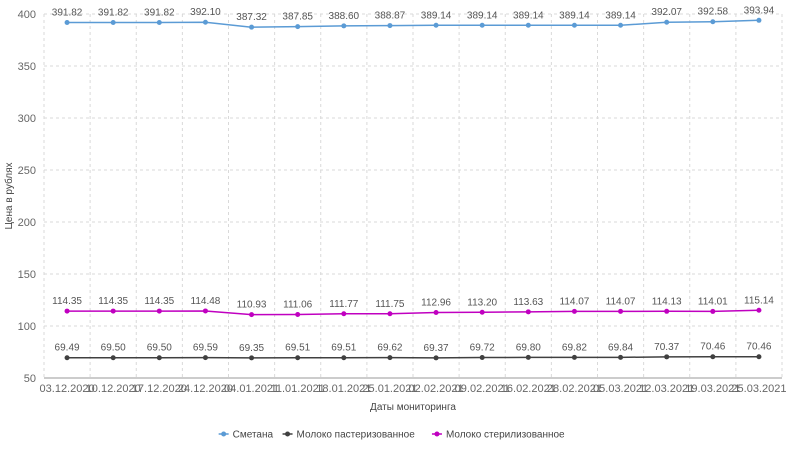 This screenshot has height=450, width=800. I want to click on series-3-data-label: 110.93, so click(252, 305).